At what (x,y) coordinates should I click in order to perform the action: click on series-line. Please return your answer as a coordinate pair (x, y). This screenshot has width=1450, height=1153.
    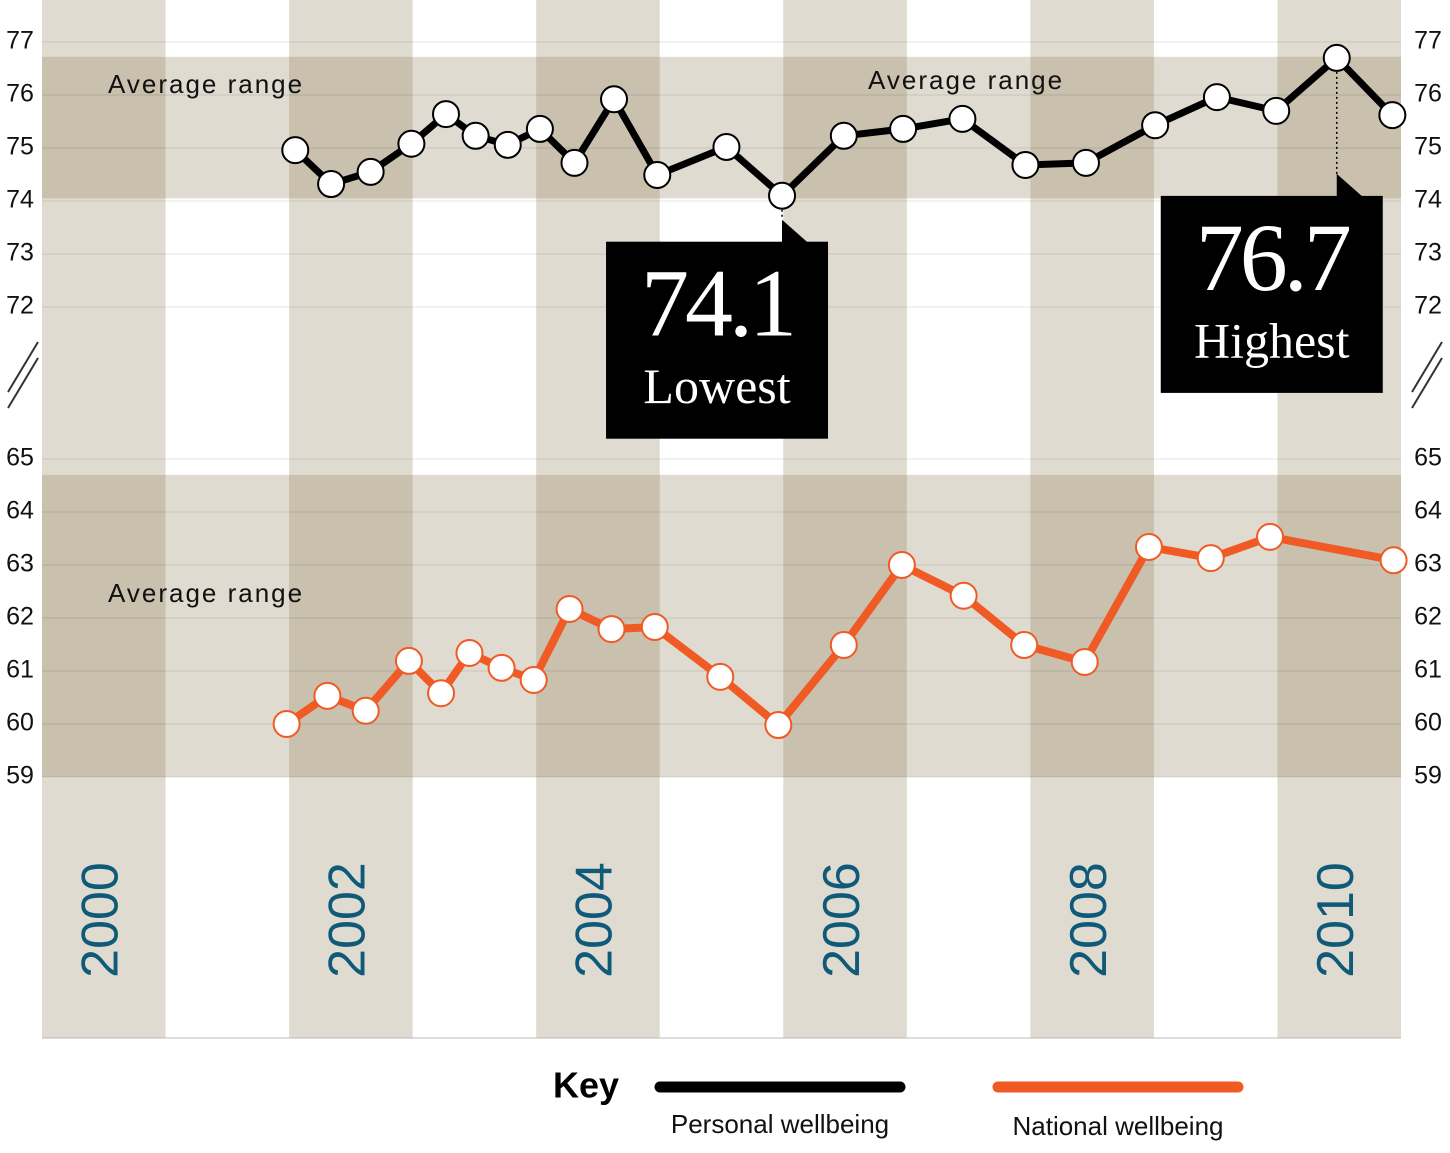
    Looking at the image, I should click on (839, 631).